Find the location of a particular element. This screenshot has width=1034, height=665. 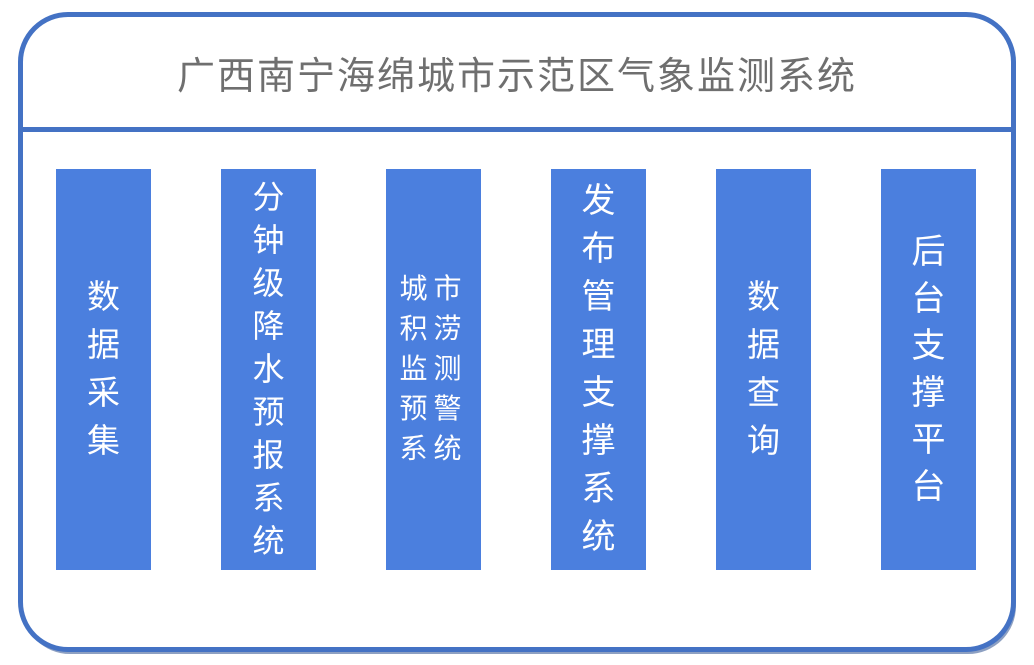

module-label: 分钟级降水预报系统 is located at coordinates (268, 369).